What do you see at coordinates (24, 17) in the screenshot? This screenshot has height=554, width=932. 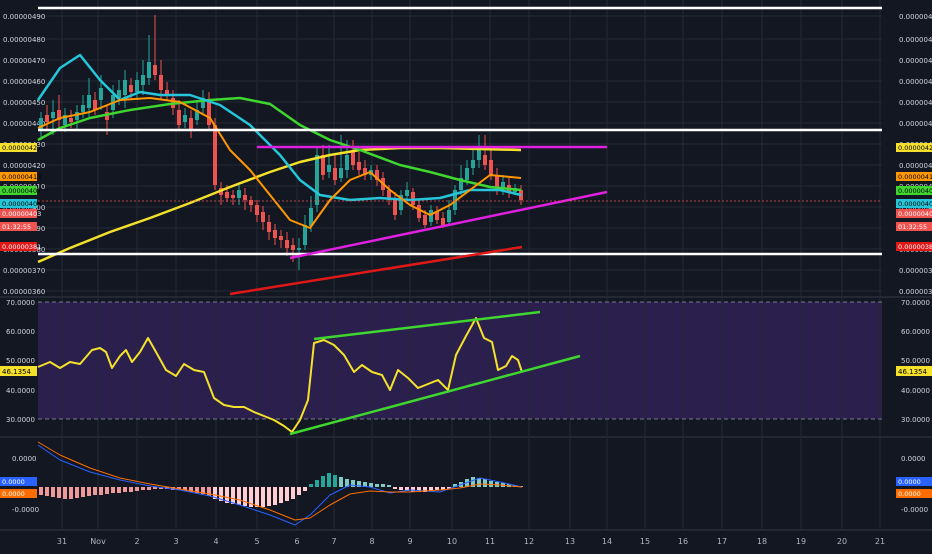 I see `price-axis-left-label: 0.00000490` at bounding box center [24, 17].